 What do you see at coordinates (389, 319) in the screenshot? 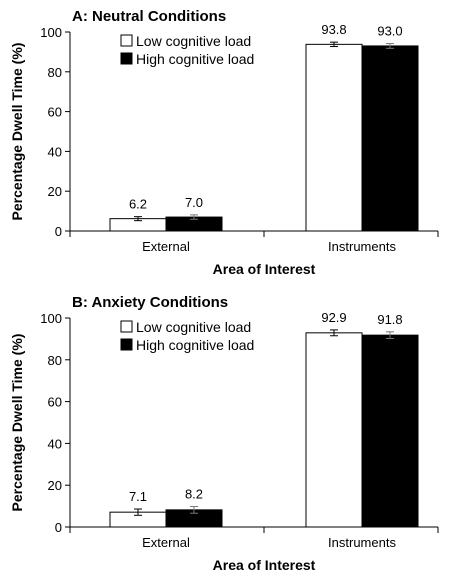
I see `data-label: 91.8` at bounding box center [389, 319].